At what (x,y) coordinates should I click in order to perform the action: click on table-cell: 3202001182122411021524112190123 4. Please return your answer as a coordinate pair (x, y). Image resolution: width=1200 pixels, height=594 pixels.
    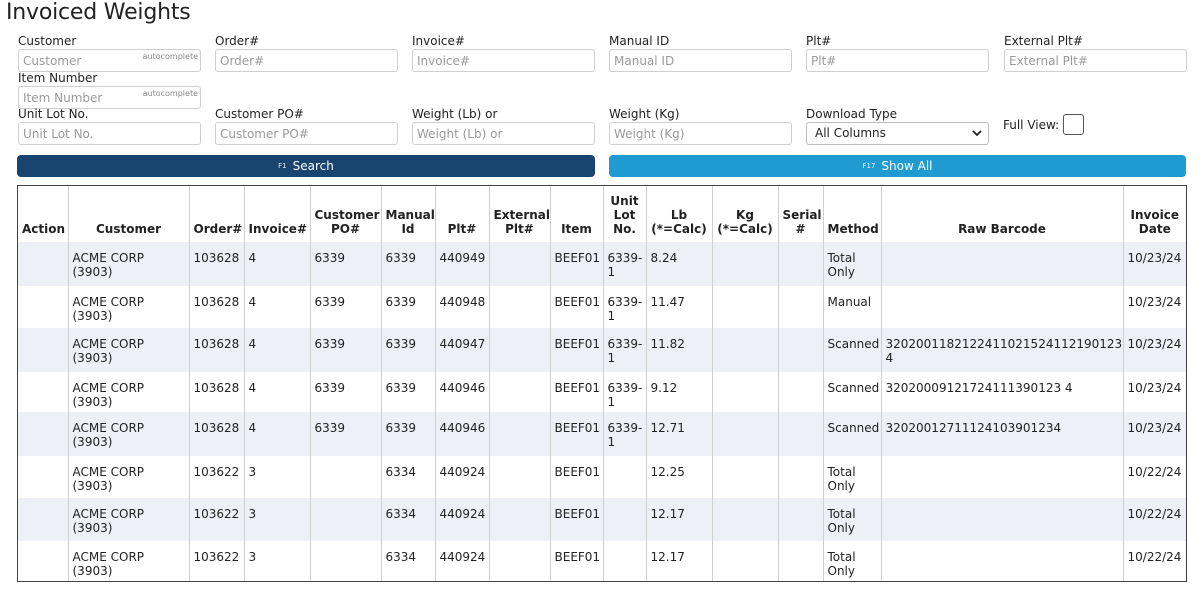
    Looking at the image, I should click on (1001, 350).